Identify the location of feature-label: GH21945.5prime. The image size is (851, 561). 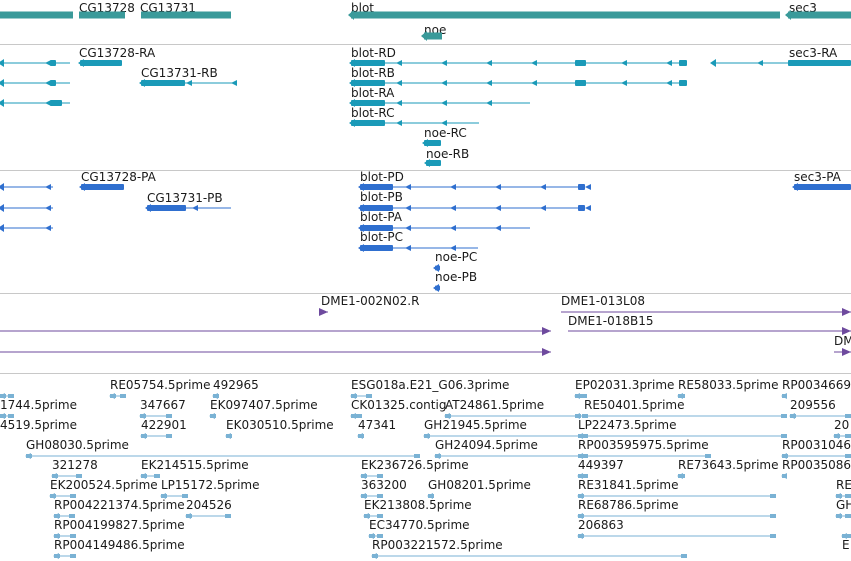
(475, 425).